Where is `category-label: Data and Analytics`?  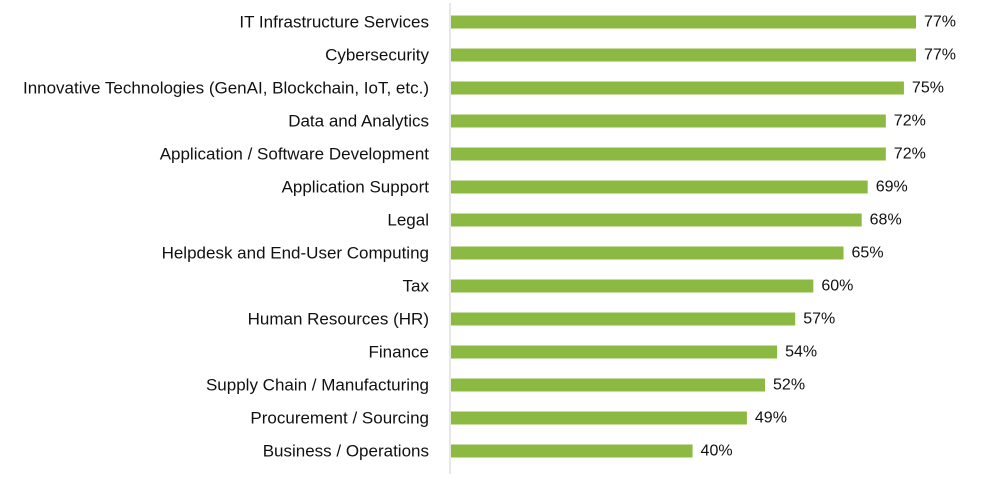 category-label: Data and Analytics is located at coordinates (358, 121).